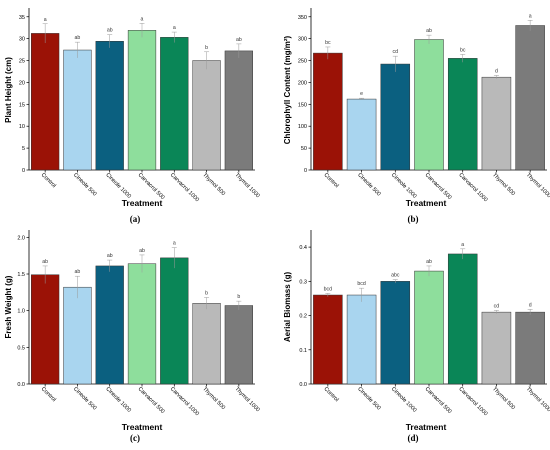 This screenshot has height=450, width=550. I want to click on y-tick-label: 0.2, so click(303, 317).